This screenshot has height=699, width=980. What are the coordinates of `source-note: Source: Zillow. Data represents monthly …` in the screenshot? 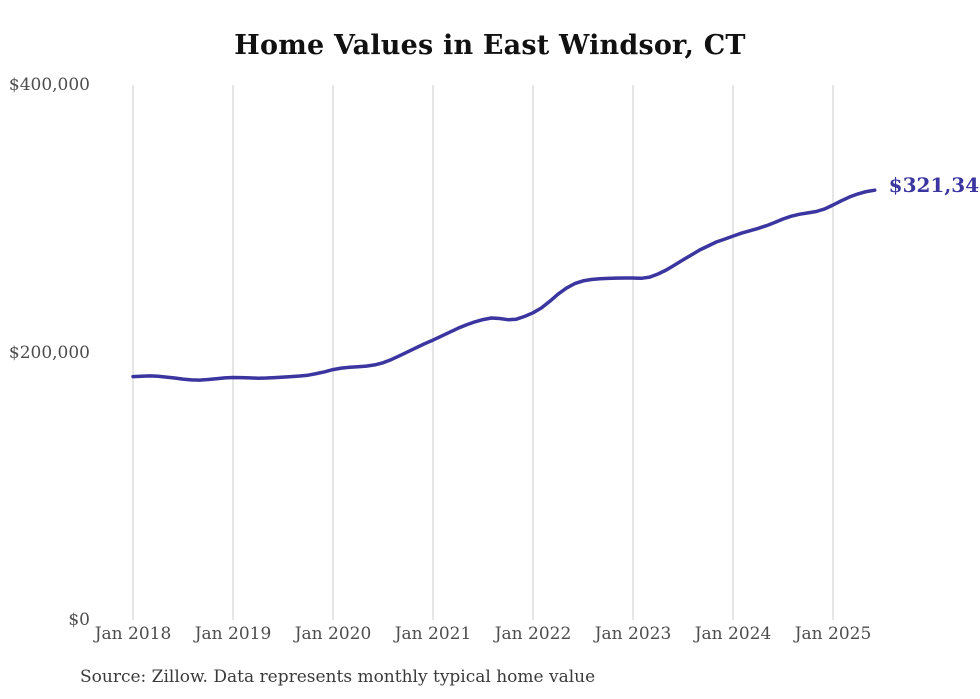 It's located at (338, 677).